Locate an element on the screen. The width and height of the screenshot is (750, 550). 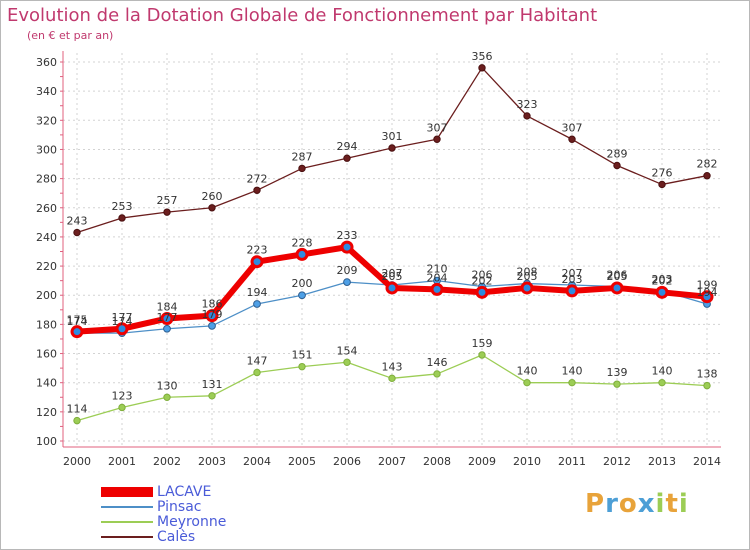
data-label-pinsac: 179 is located at coordinates (212, 314).